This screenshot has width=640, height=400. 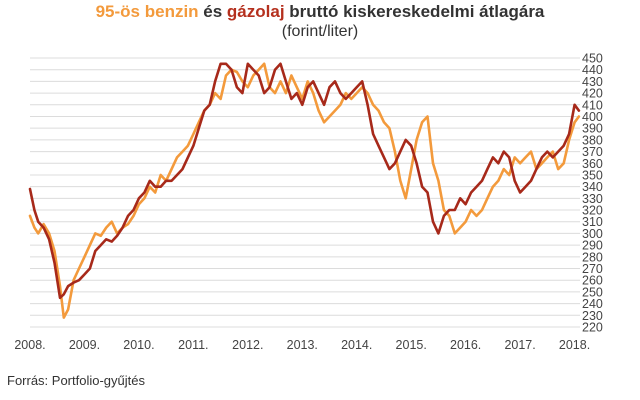 What do you see at coordinates (465, 345) in the screenshot?
I see `x-tick-label-2016: 2016.` at bounding box center [465, 345].